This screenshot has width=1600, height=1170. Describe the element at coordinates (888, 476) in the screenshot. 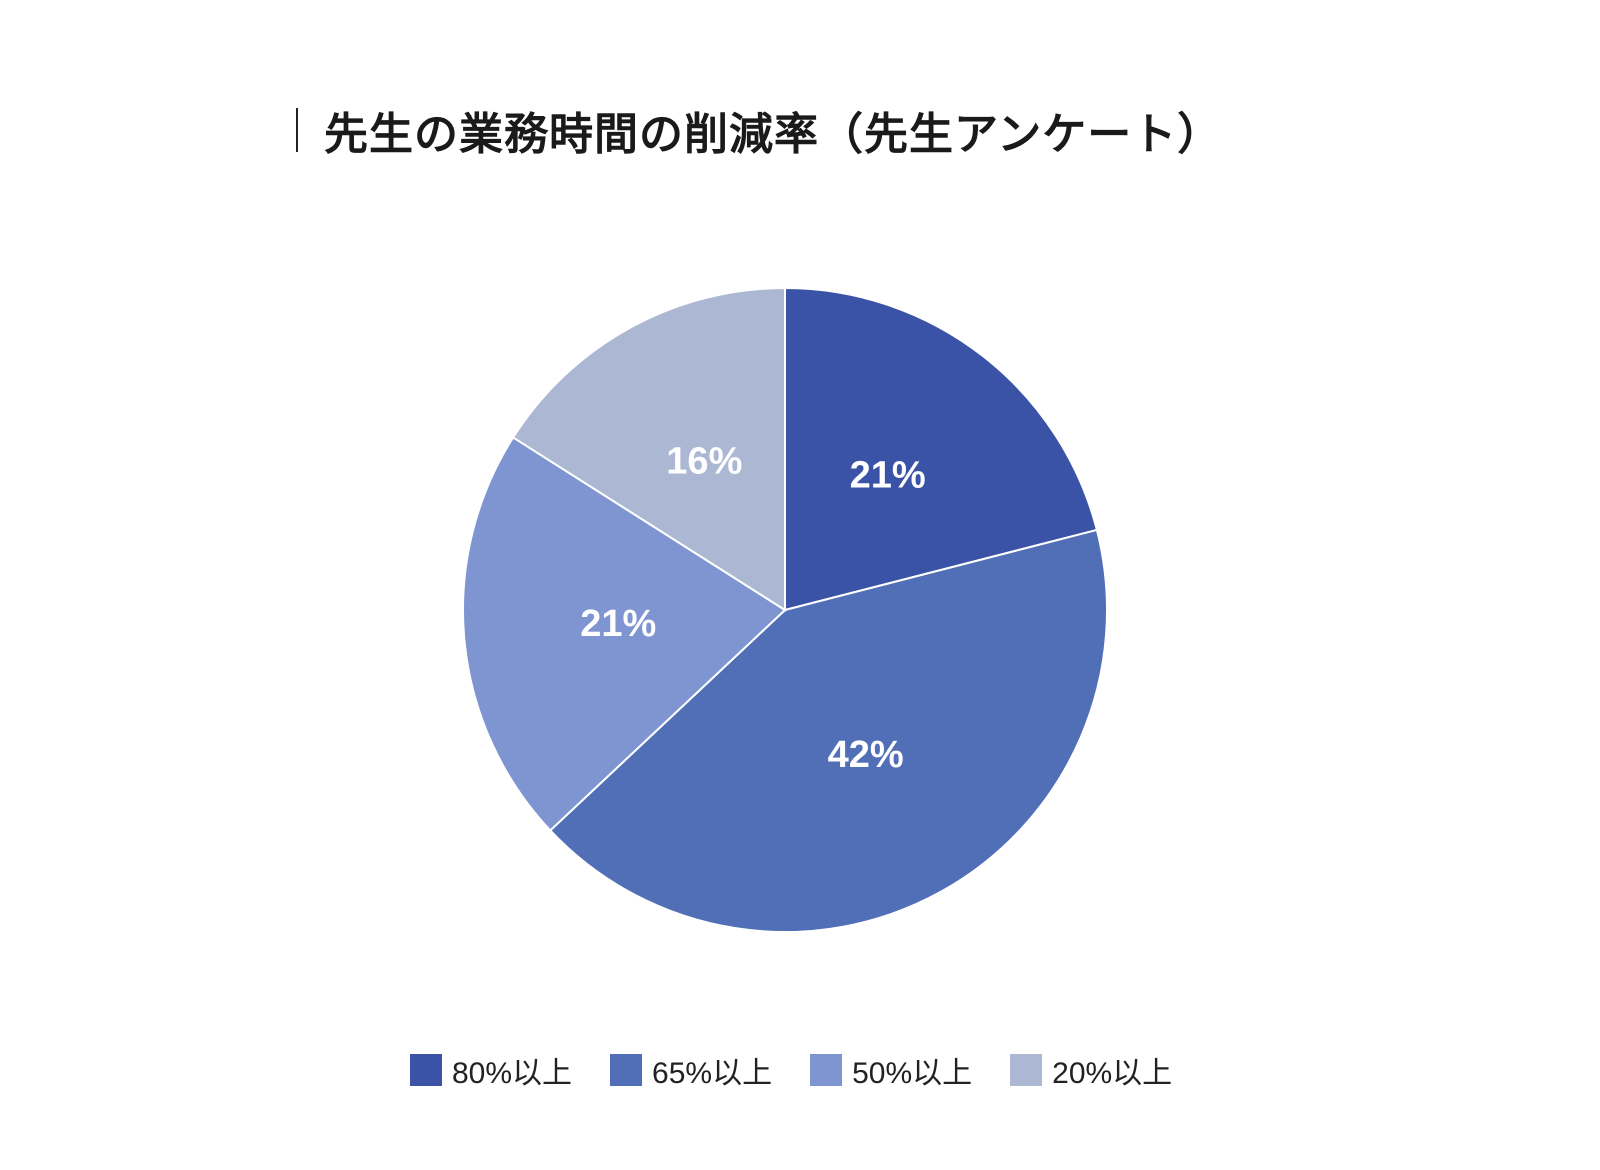

I see `slice-80-label: 21%` at that location.